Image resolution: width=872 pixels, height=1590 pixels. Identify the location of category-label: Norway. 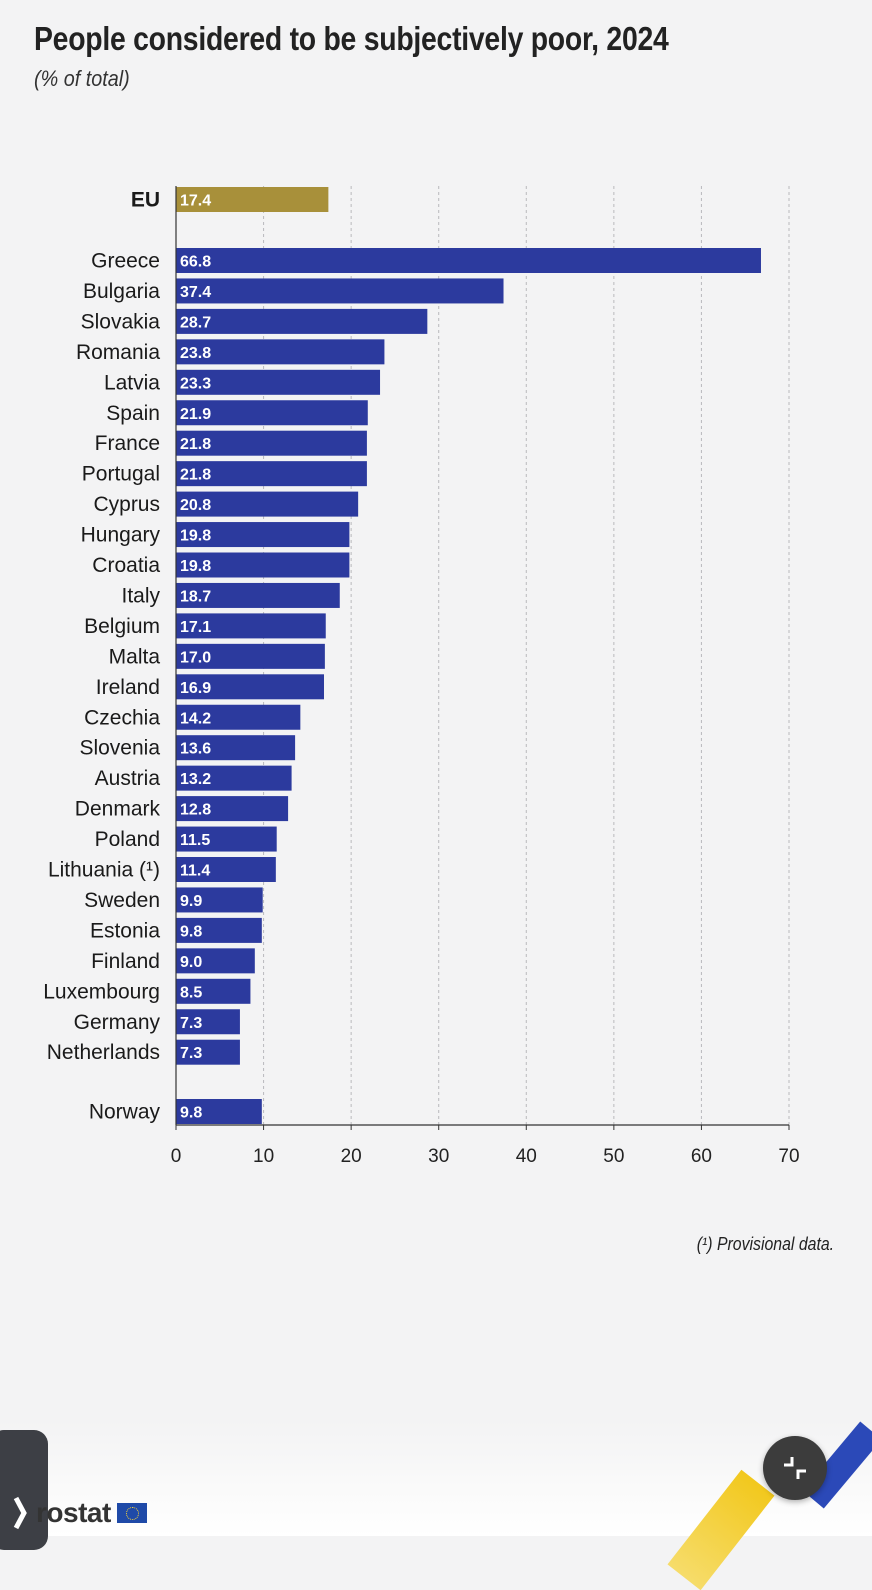
(125, 1112).